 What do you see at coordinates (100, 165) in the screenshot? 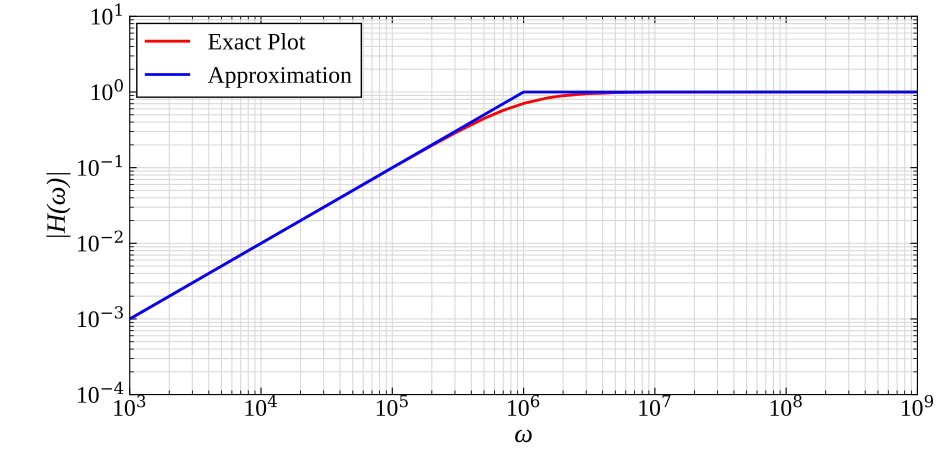
I see `y-tick-label: 10$^{−1}$` at bounding box center [100, 165].